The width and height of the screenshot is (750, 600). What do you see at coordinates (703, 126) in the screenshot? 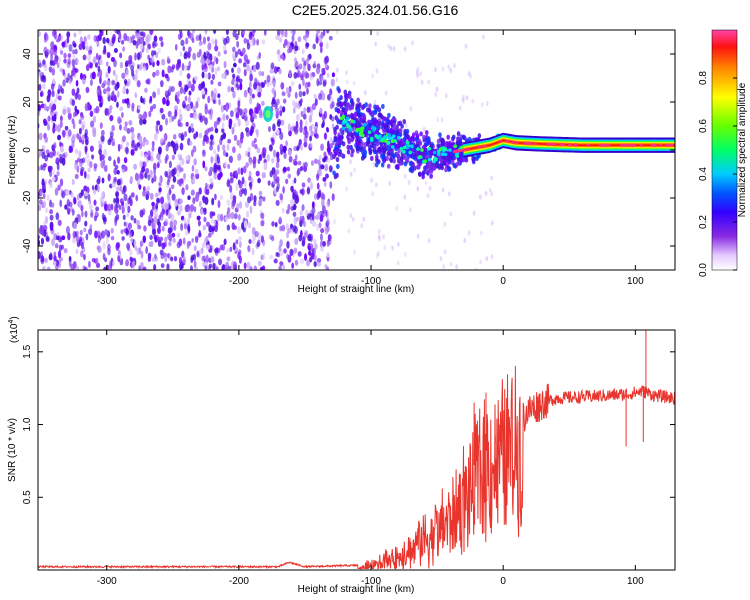
I see `colorbar-tick-label: 0.6` at bounding box center [703, 126].